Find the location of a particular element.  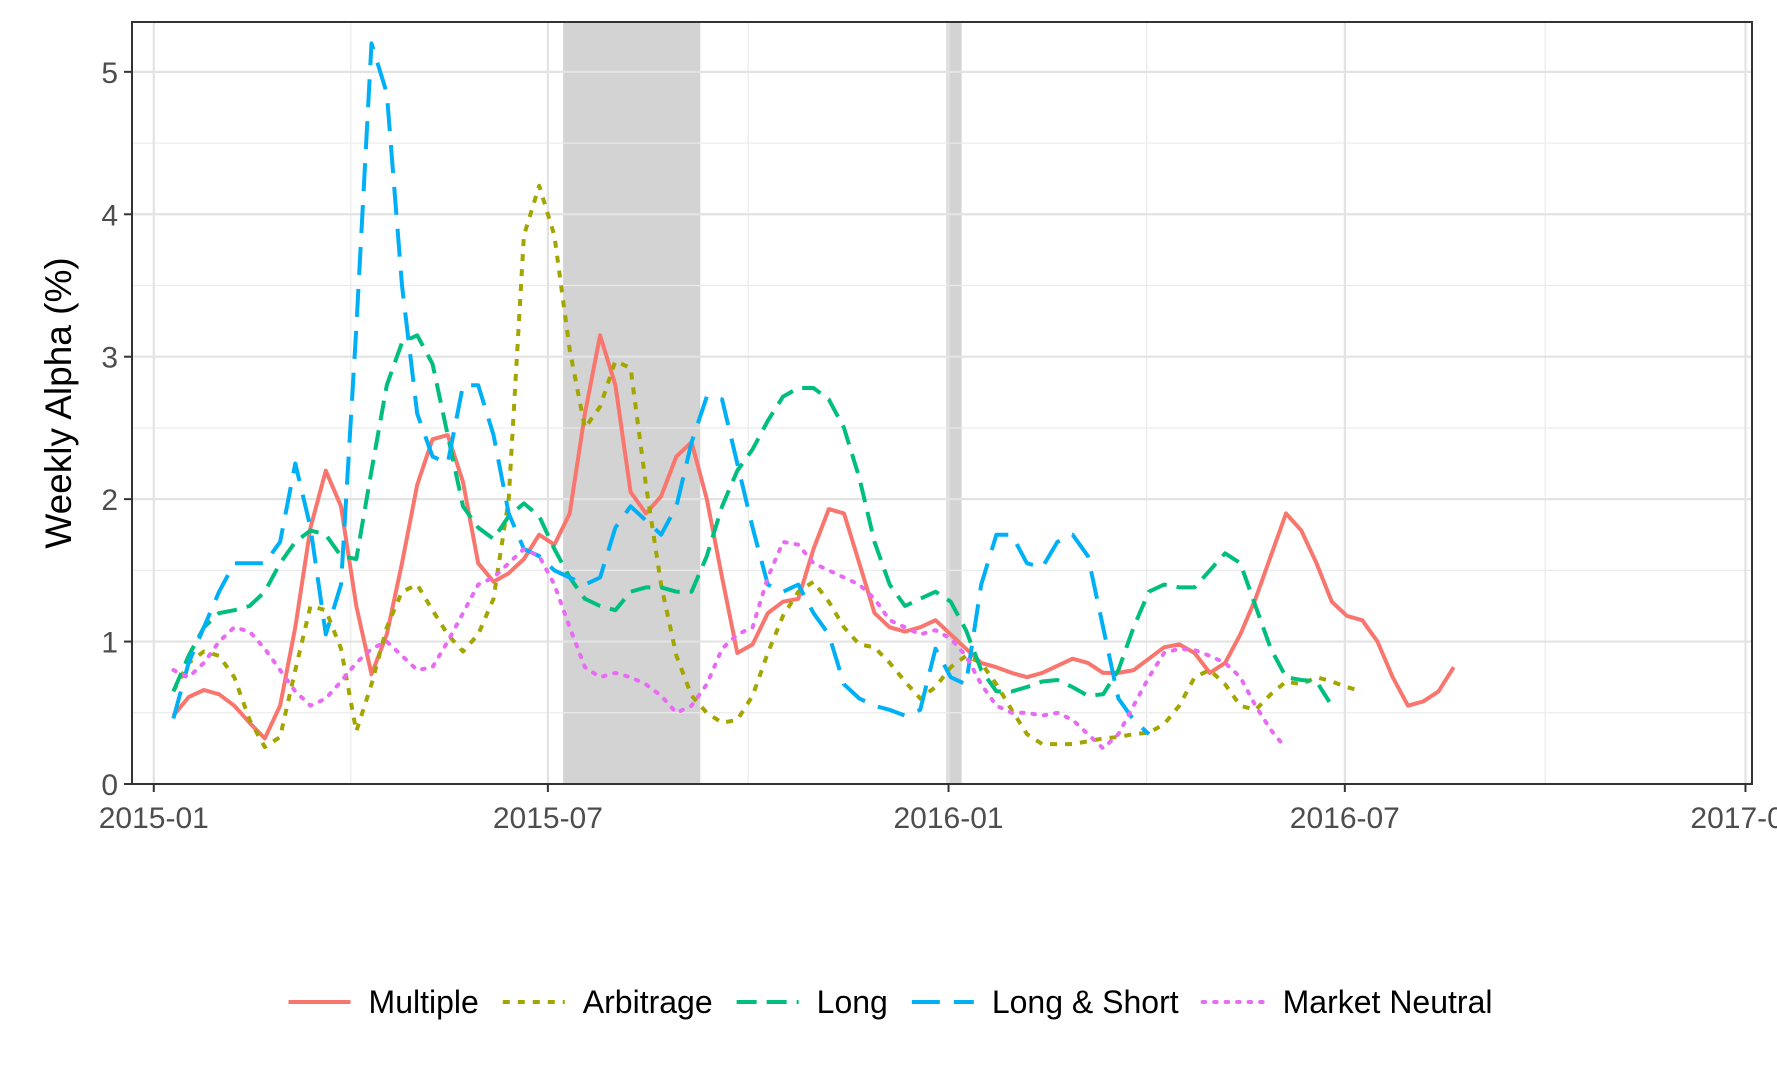

legend-item-multiple: Multiple is located at coordinates (383, 1002).